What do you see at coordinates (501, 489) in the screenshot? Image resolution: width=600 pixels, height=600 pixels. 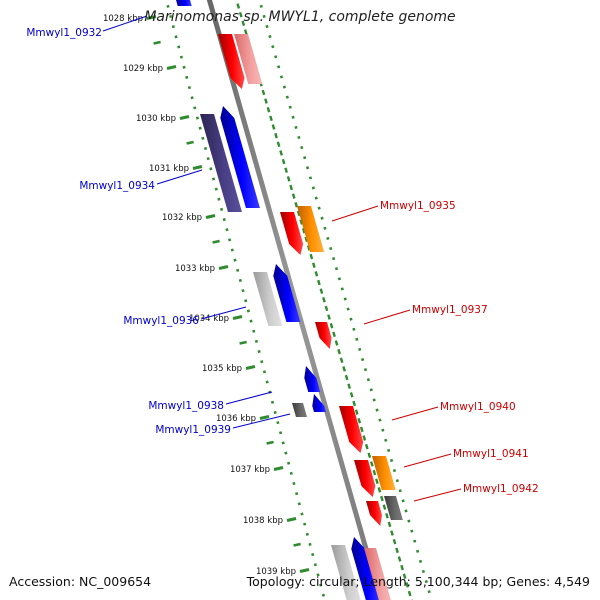 I see `gene-label: Mmwyl1_0942` at bounding box center [501, 489].